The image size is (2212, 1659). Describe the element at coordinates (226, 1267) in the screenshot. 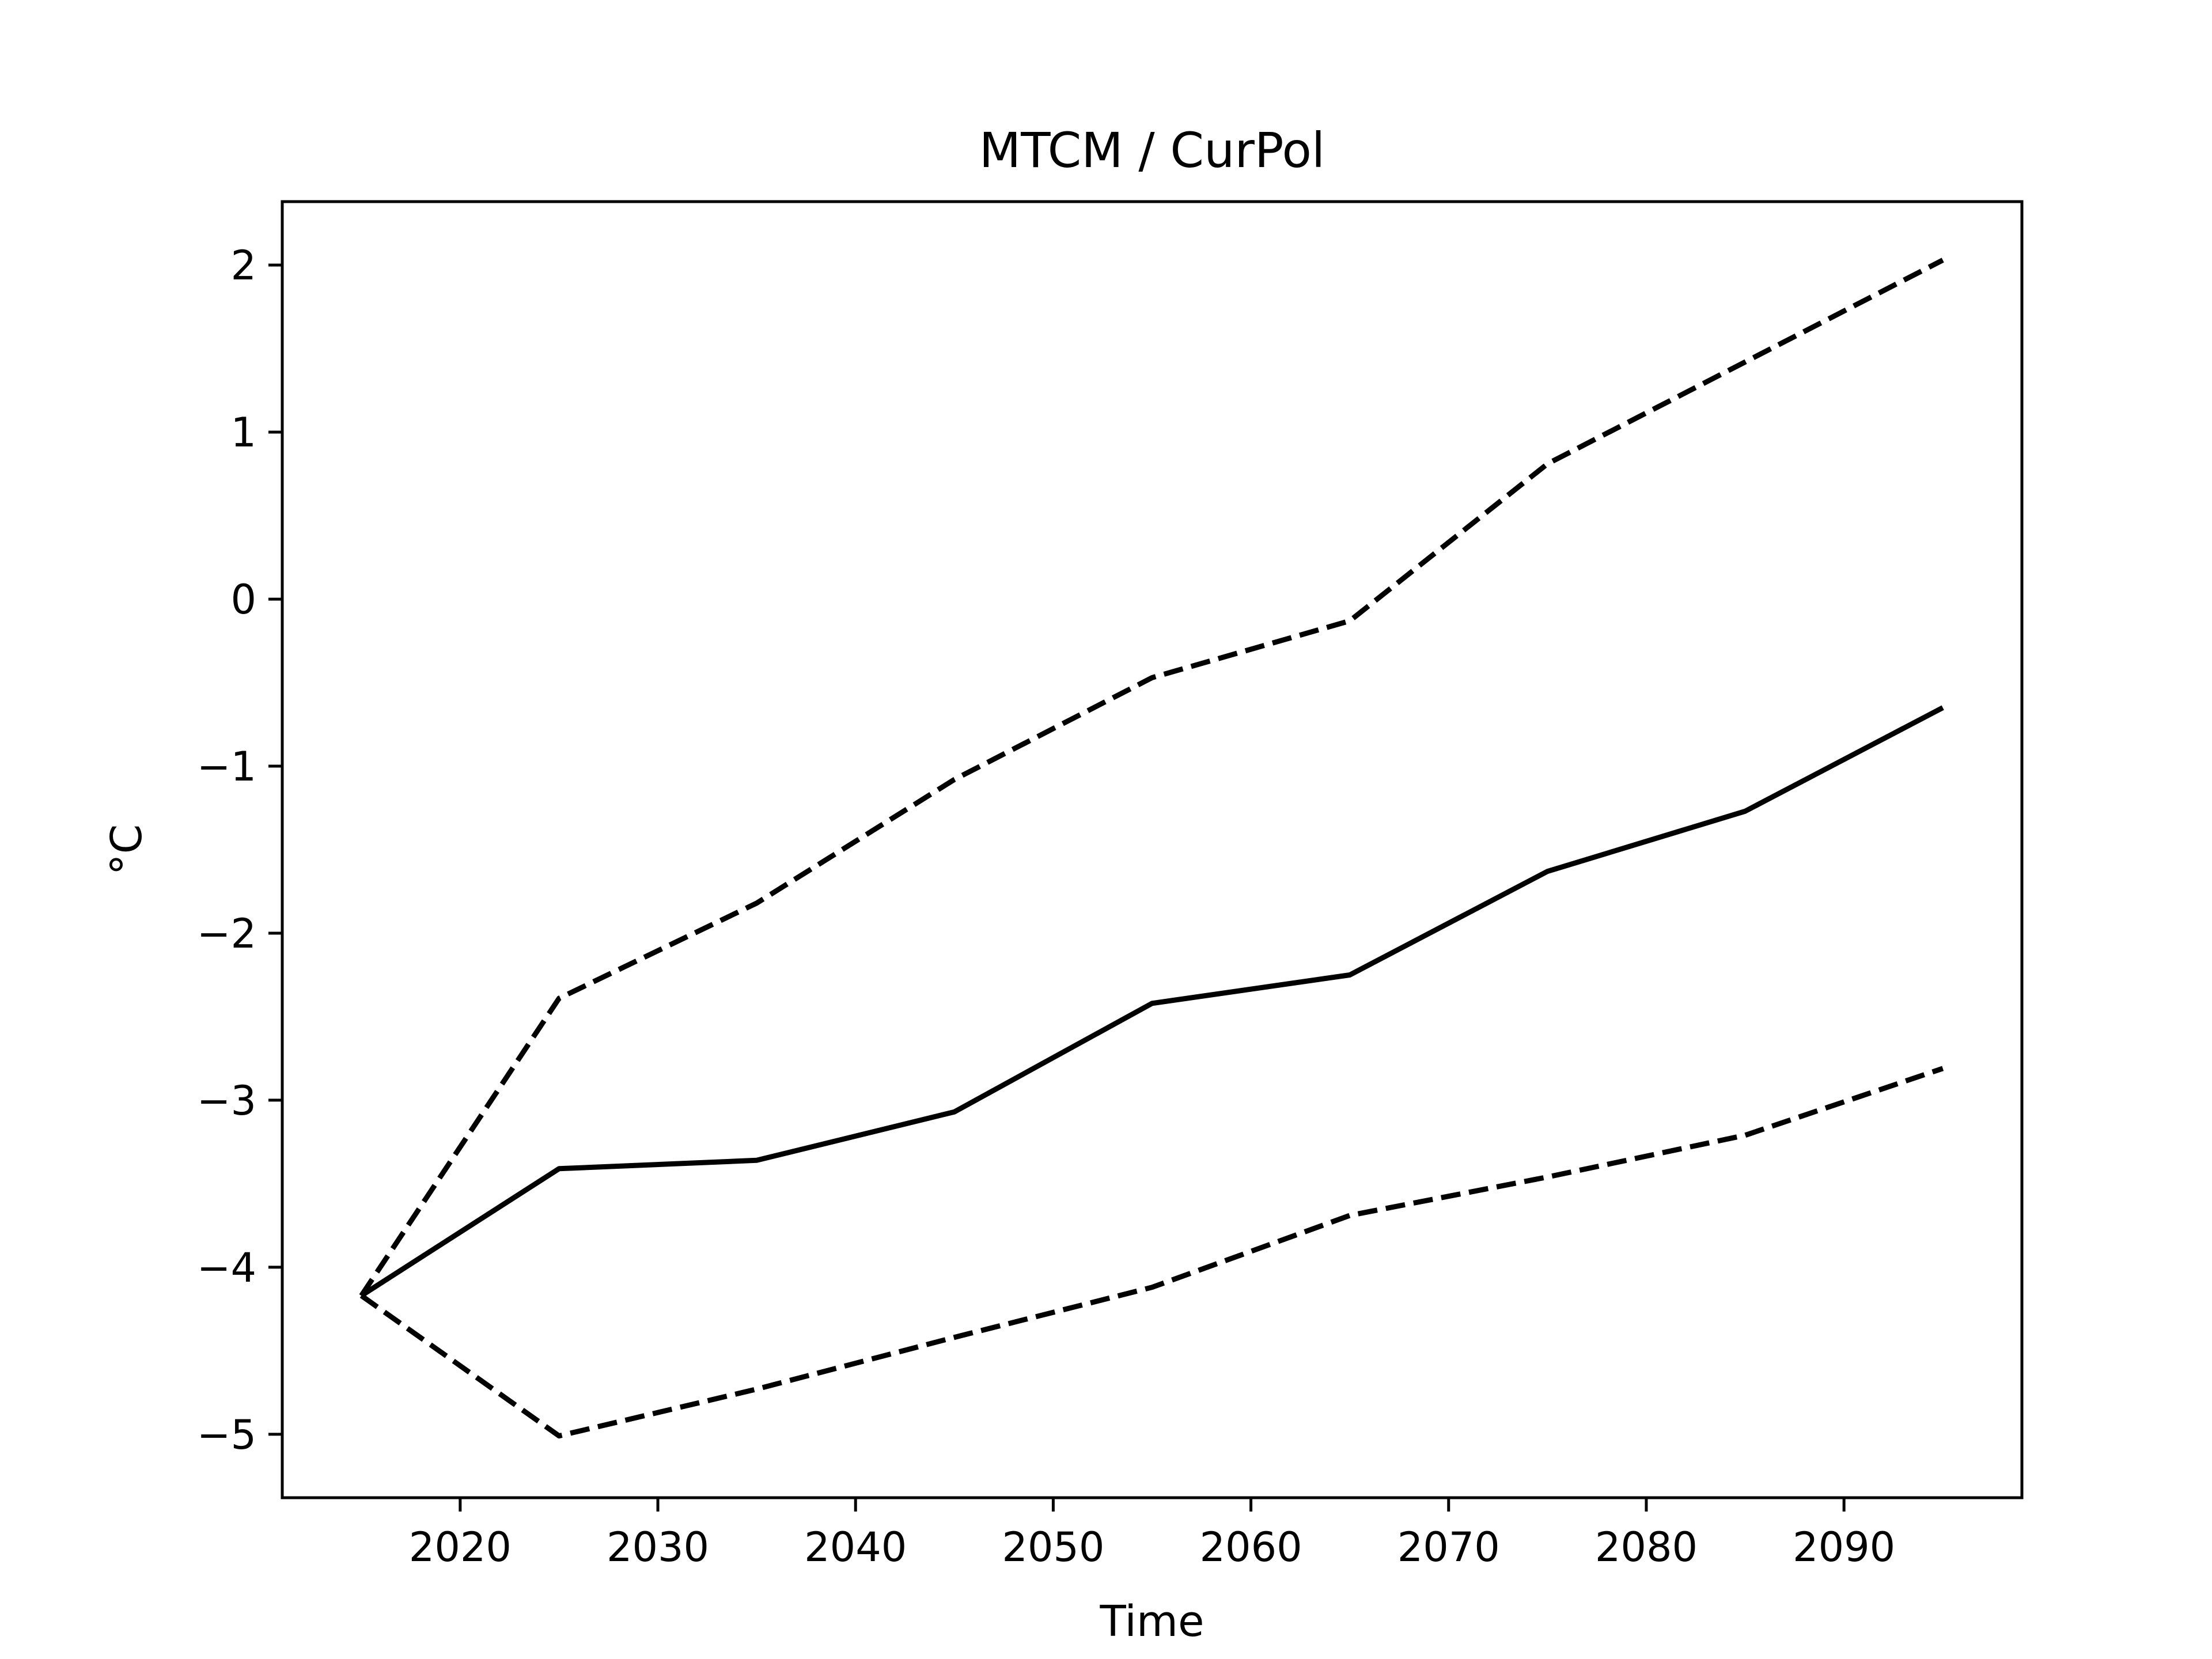

I see `y-tick-label: −4` at that location.